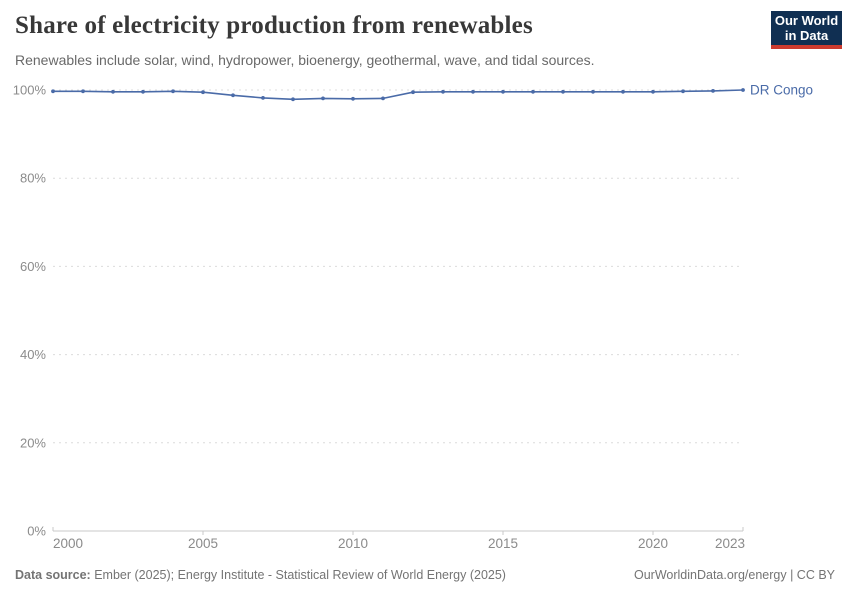 Image resolution: width=850 pixels, height=600 pixels. Describe the element at coordinates (233, 95) in the screenshot. I see `data-point-2006` at that location.